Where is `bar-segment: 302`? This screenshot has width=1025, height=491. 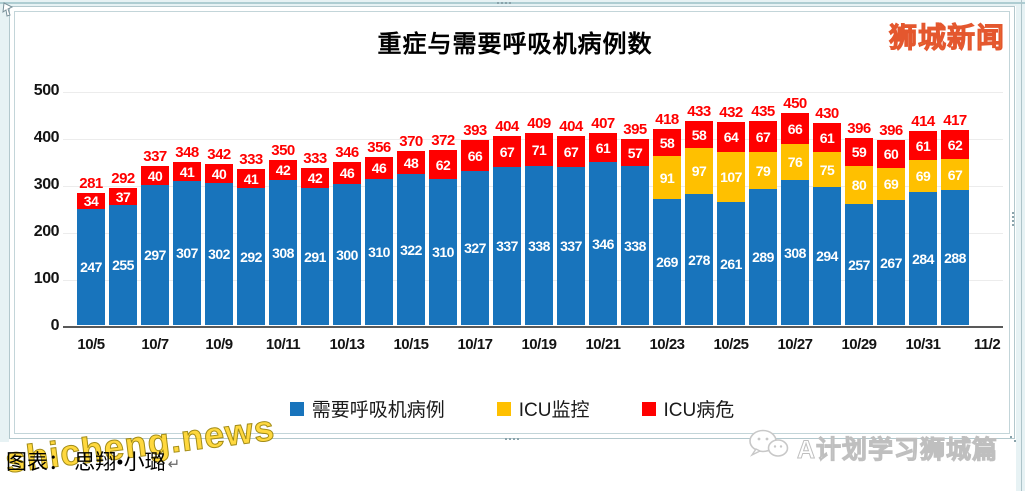
bar-segment: 302 is located at coordinates (219, 254).